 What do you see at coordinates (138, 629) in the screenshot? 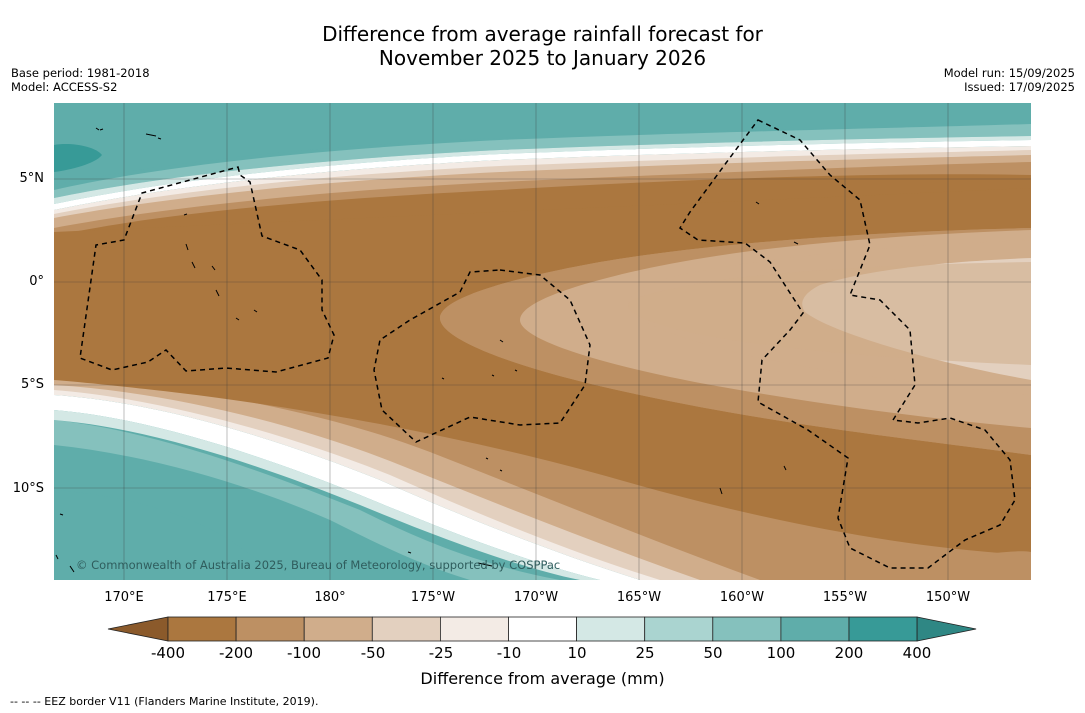
I see `colorbar-arrow-low` at bounding box center [138, 629].